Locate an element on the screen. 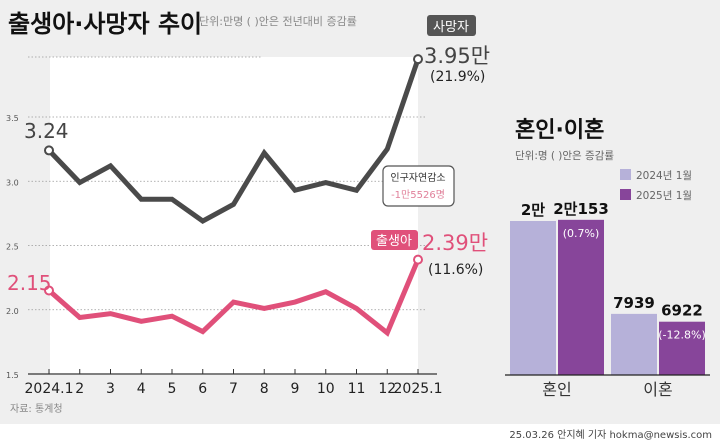 The width and height of the screenshot is (720, 444). line-chart-title: 출생아·사망자 추이 is located at coordinates (105, 24).